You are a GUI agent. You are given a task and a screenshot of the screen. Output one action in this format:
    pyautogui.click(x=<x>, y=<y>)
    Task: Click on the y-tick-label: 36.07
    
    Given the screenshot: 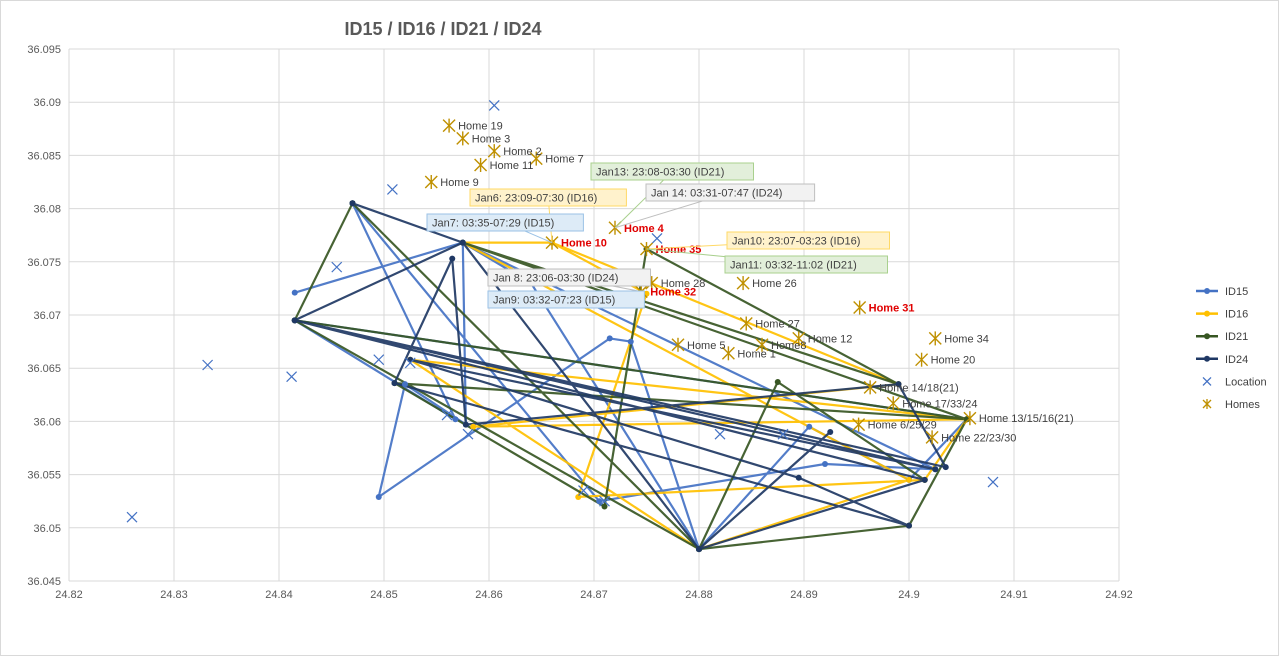 What is the action you would take?
    pyautogui.click(x=47, y=316)
    